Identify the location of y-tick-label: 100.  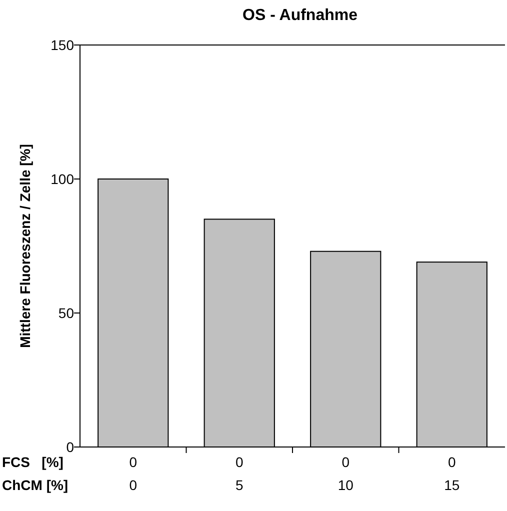
(62, 178).